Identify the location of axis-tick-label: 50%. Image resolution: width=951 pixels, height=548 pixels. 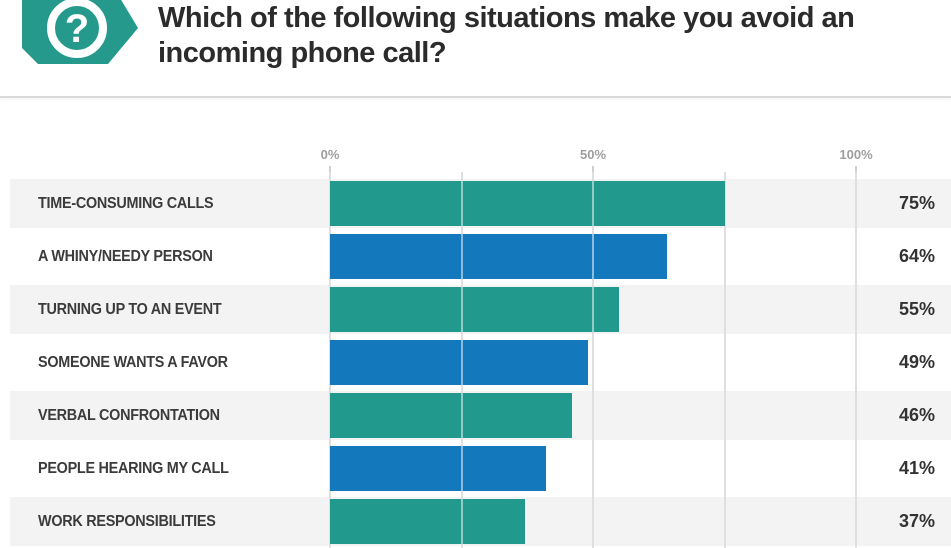
(593, 154).